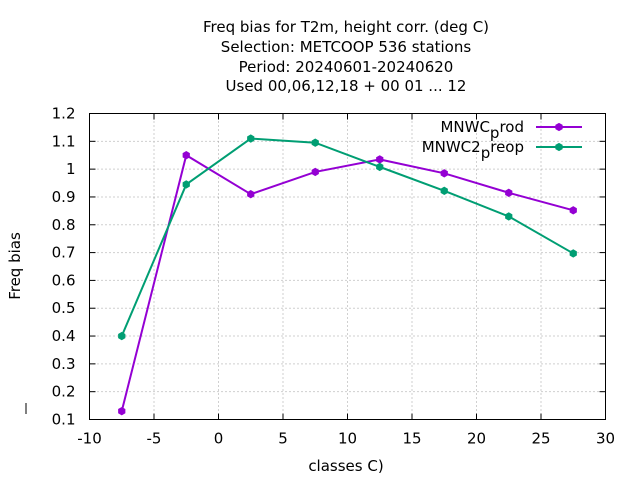 Image resolution: width=640 pixels, height=480 pixels. Describe the element at coordinates (15, 266) in the screenshot. I see `y-axis-label: Freq bias` at that location.